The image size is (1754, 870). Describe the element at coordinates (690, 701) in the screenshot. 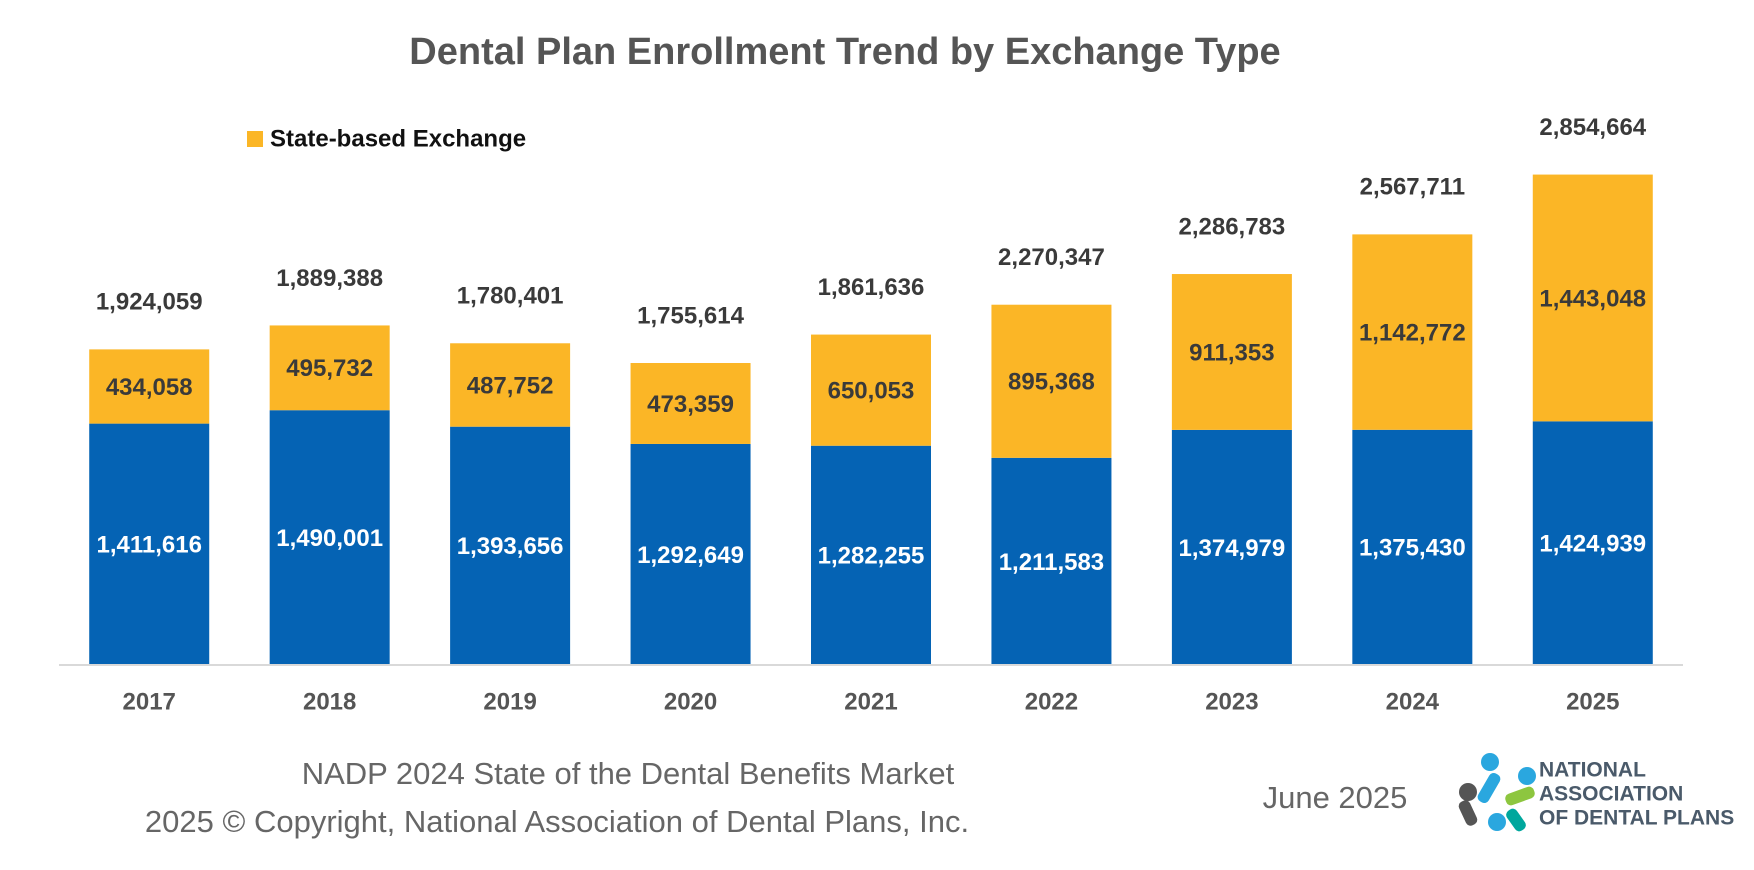

I see `x-tick-label: 2020` at that location.